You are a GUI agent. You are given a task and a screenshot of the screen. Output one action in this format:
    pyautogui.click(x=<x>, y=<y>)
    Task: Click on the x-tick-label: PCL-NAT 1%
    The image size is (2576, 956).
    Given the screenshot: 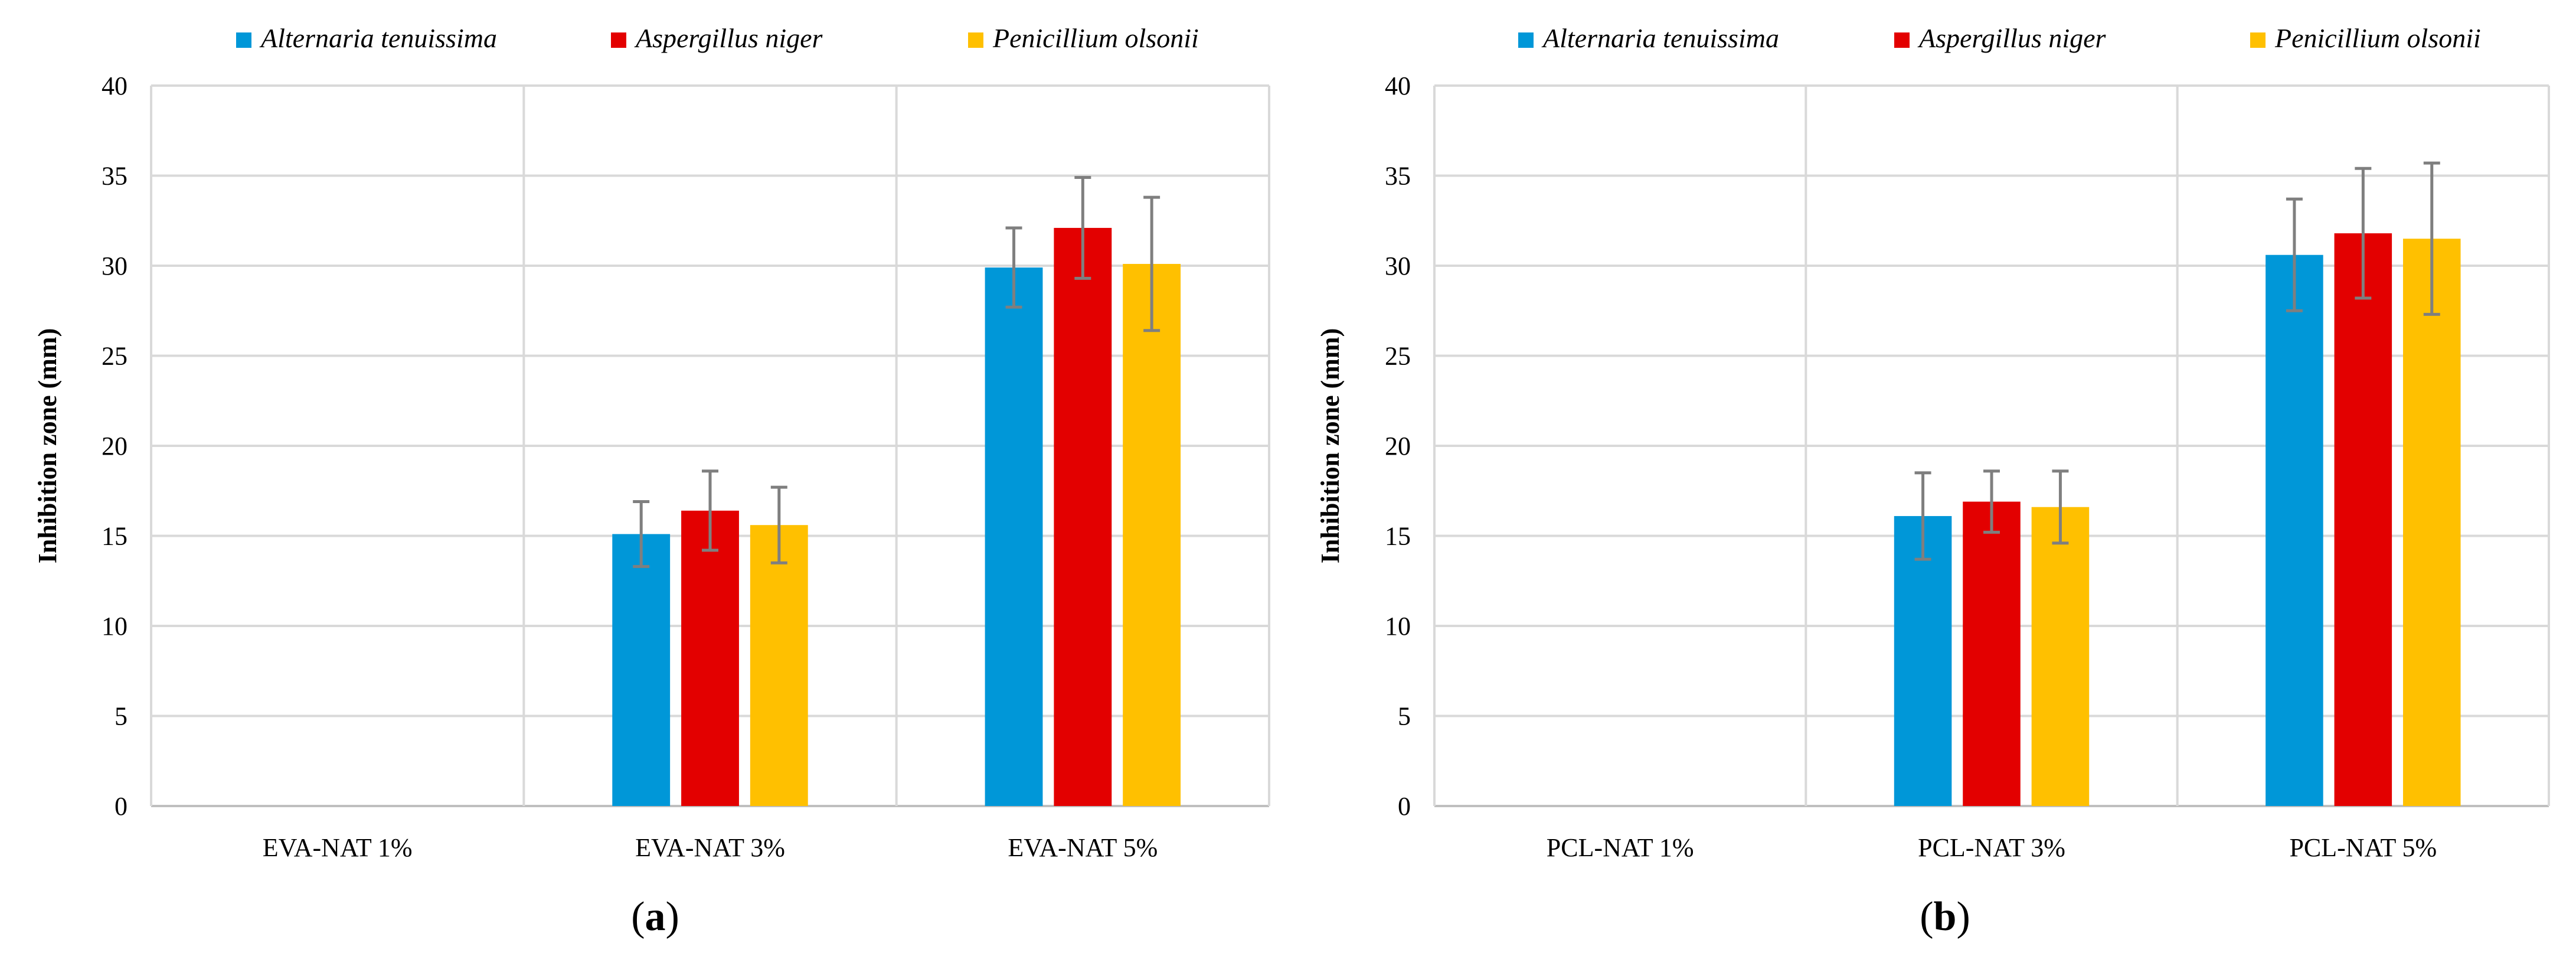 What is the action you would take?
    pyautogui.click(x=1620, y=847)
    